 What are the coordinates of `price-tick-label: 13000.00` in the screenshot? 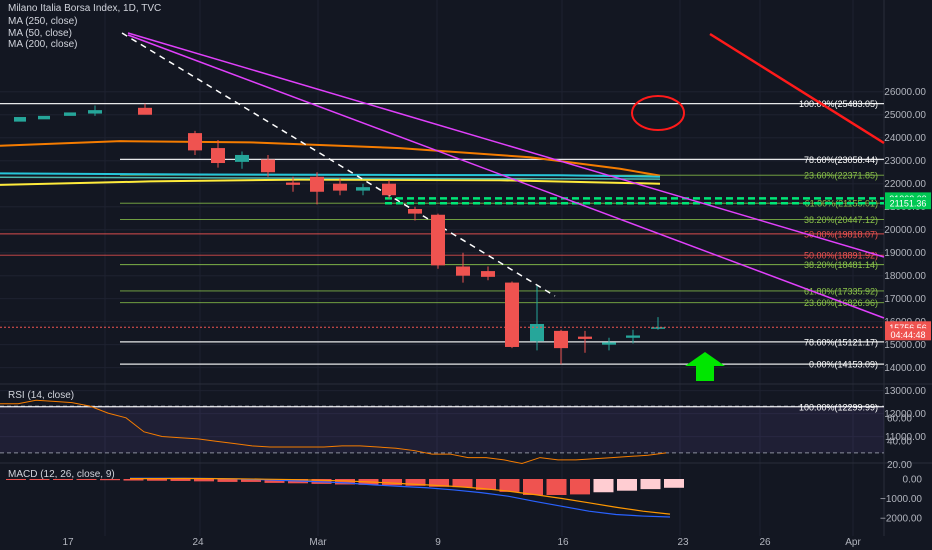 It's located at (905, 391).